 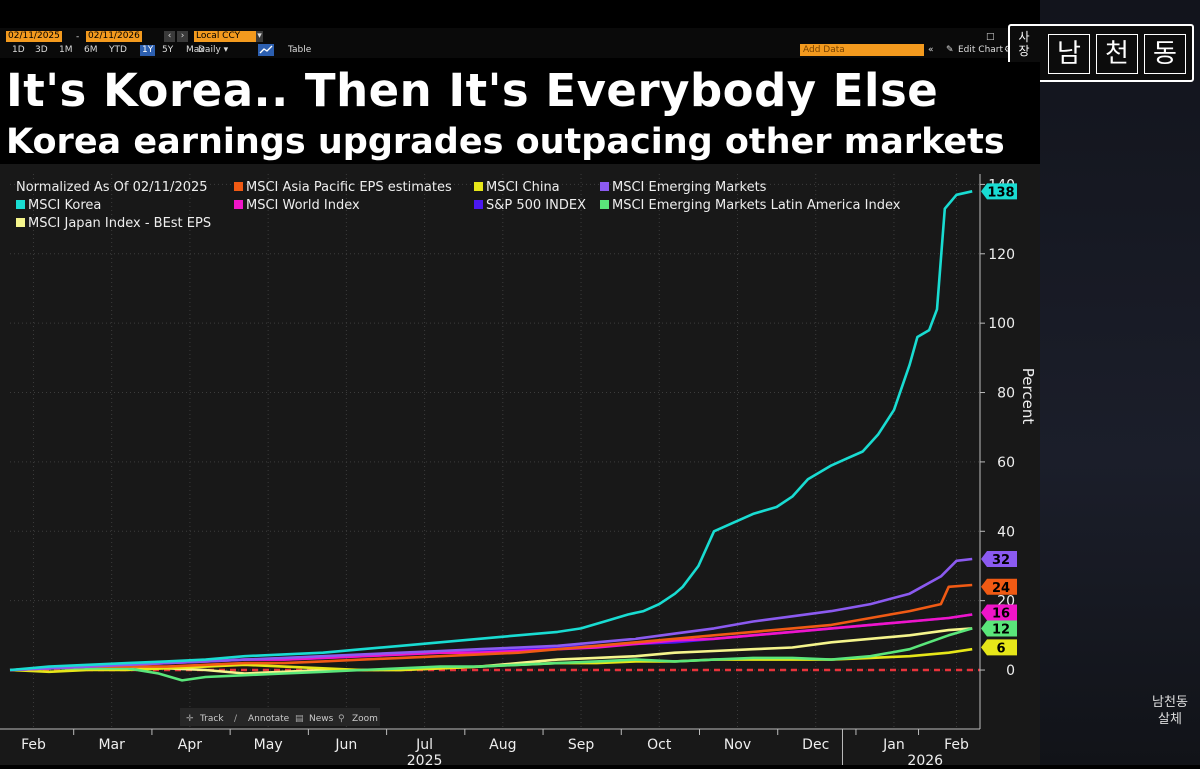 I want to click on legend-label: MSCI China, so click(x=523, y=187).